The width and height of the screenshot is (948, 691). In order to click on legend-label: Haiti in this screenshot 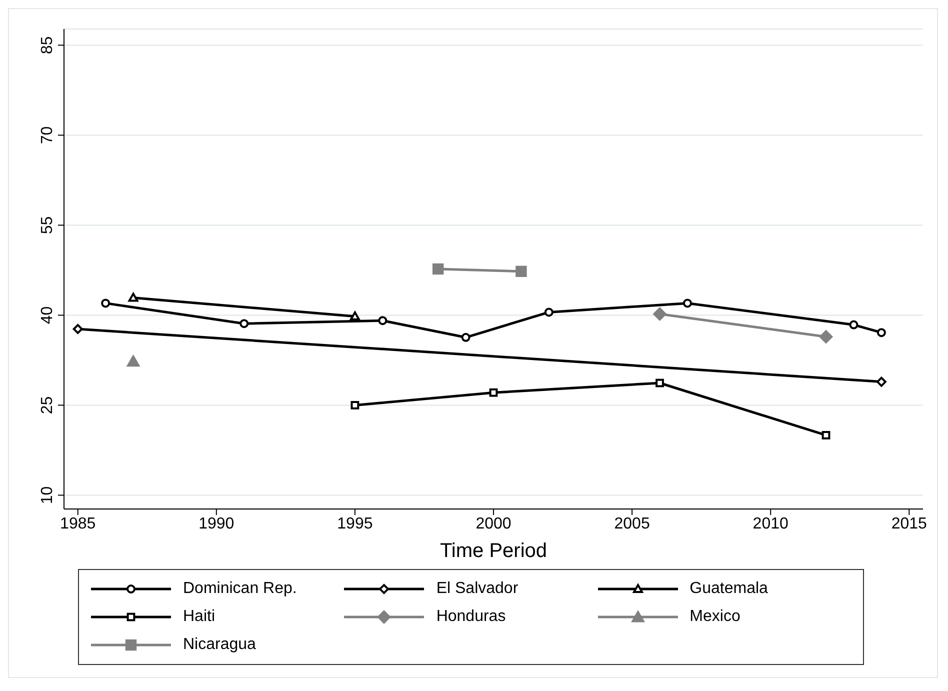, I will do `click(199, 617)`.